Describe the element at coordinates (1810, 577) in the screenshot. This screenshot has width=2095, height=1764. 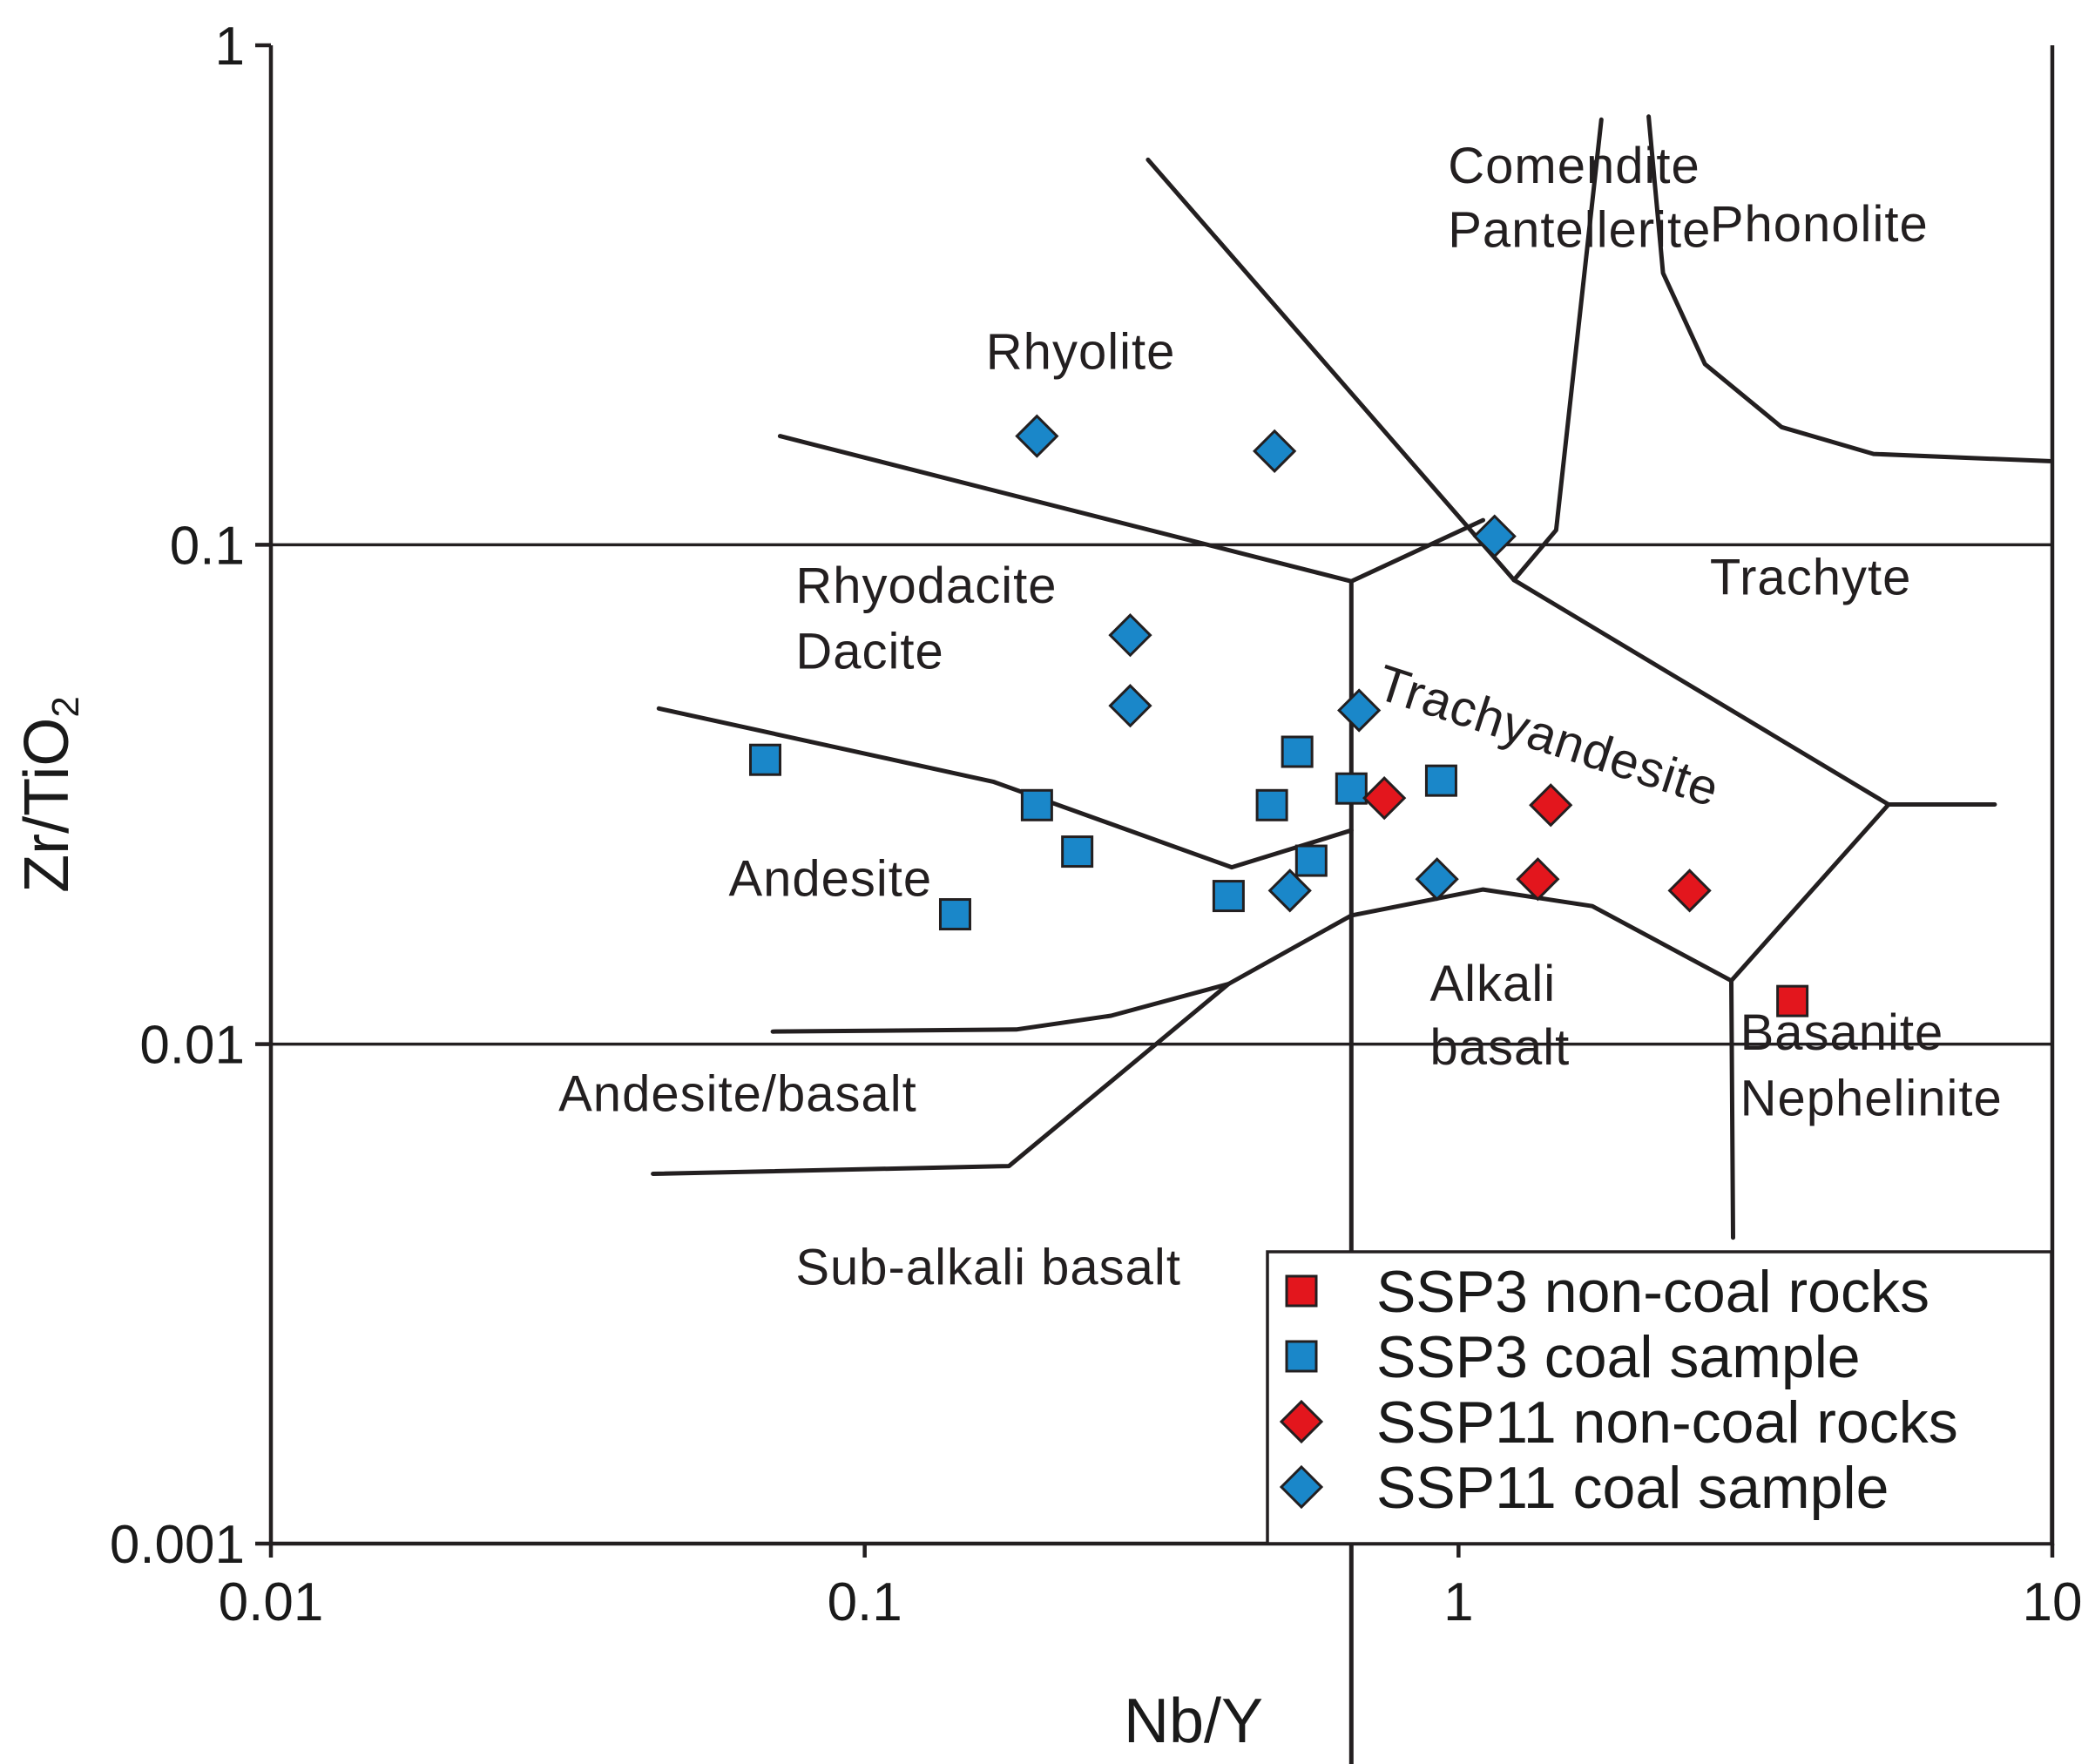
I see `region-label-trachyte: Trachyte` at that location.